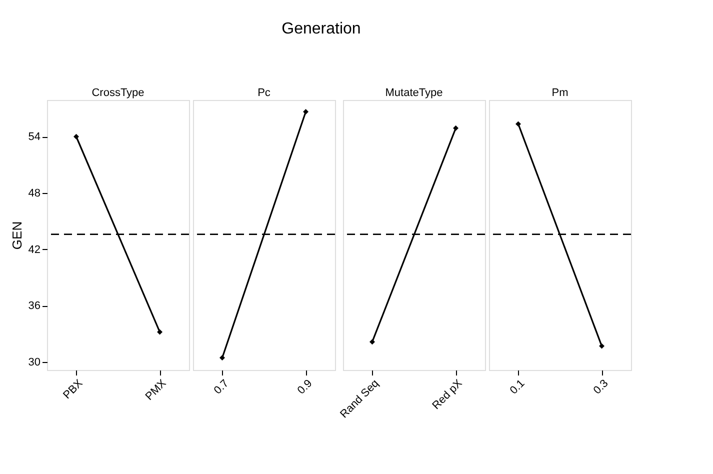 This screenshot has height=474, width=713. Describe the element at coordinates (222, 387) in the screenshot. I see `x-tick-label: 0.7` at that location.